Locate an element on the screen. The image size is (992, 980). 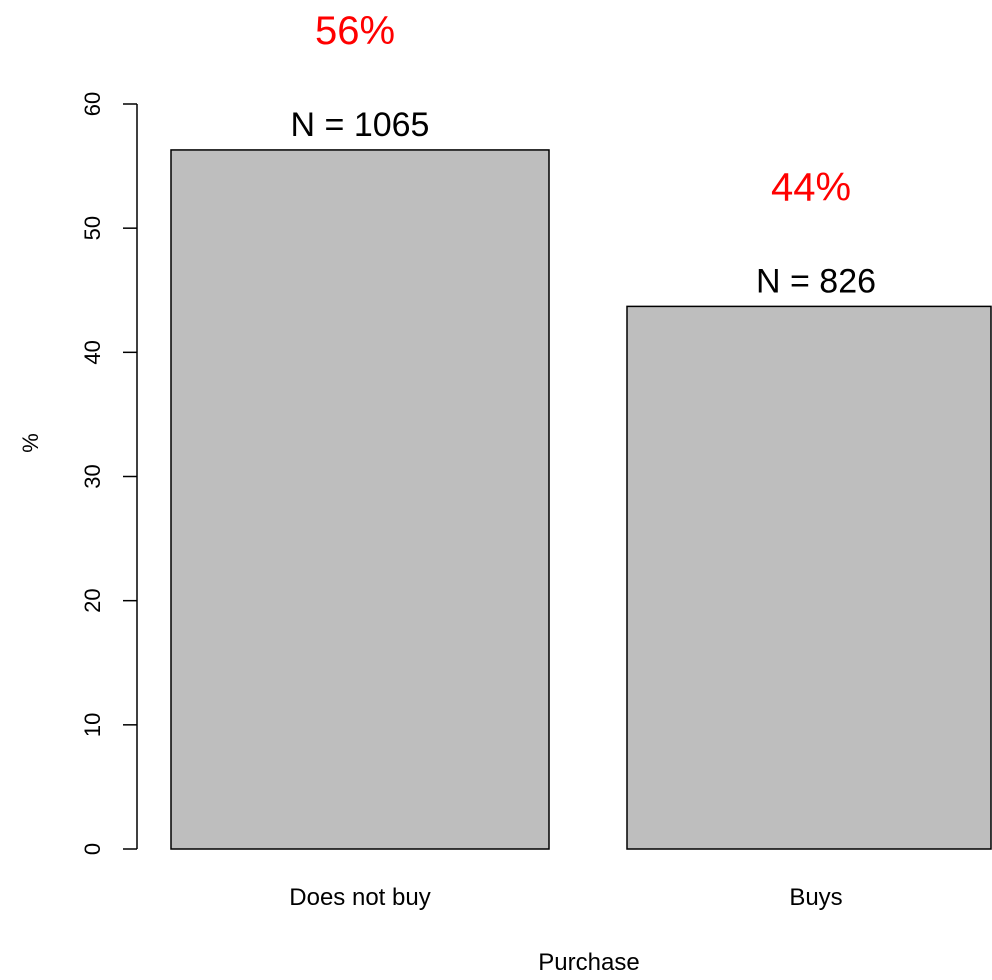
percent-label: 44% is located at coordinates (811, 187).